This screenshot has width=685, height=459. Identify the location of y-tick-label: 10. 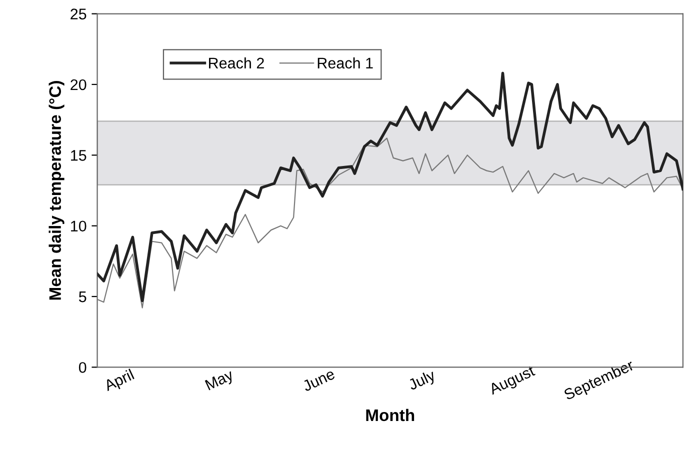
(78, 226).